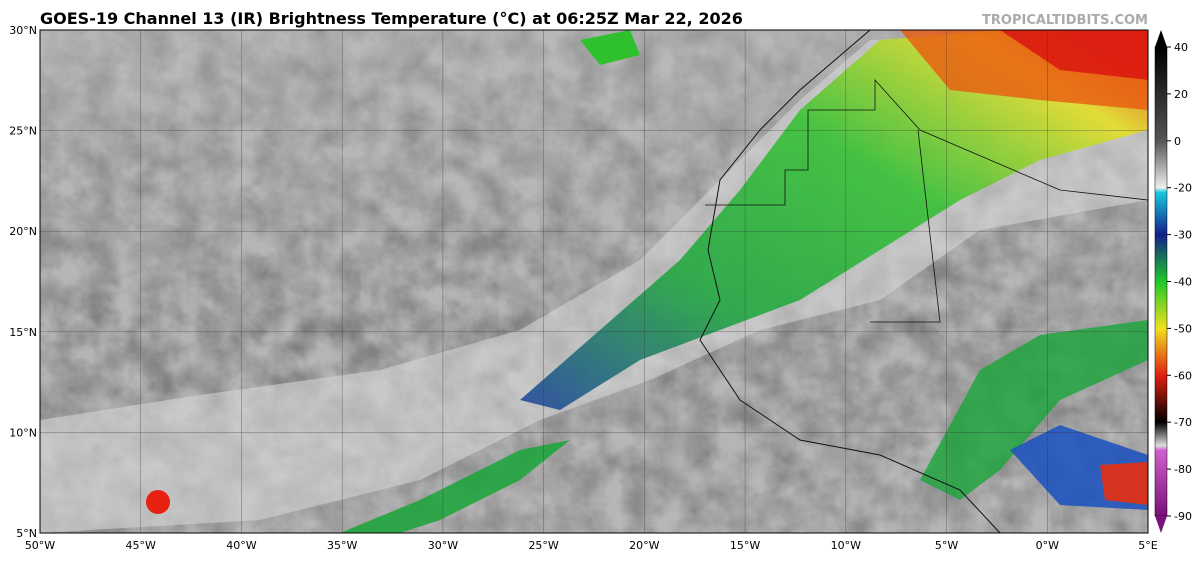 The height and width of the screenshot is (561, 1200). Describe the element at coordinates (1183, 282) in the screenshot. I see `colorbar-tick-label: -40` at that location.